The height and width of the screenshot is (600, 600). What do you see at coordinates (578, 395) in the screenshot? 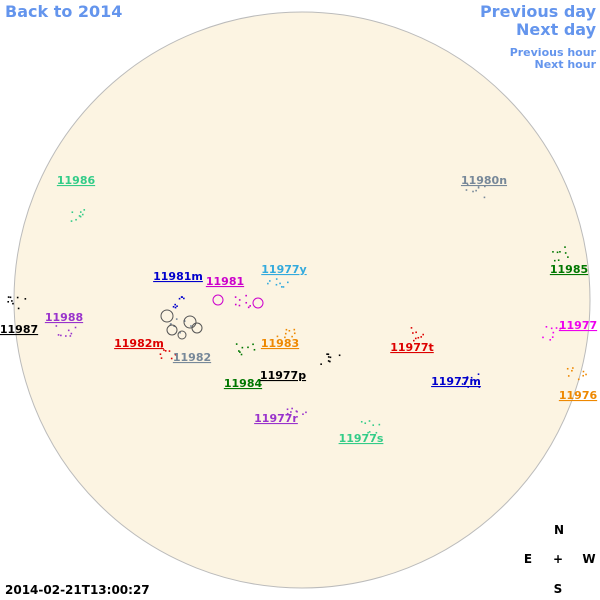
I see `region-label: 11976` at bounding box center [578, 395].